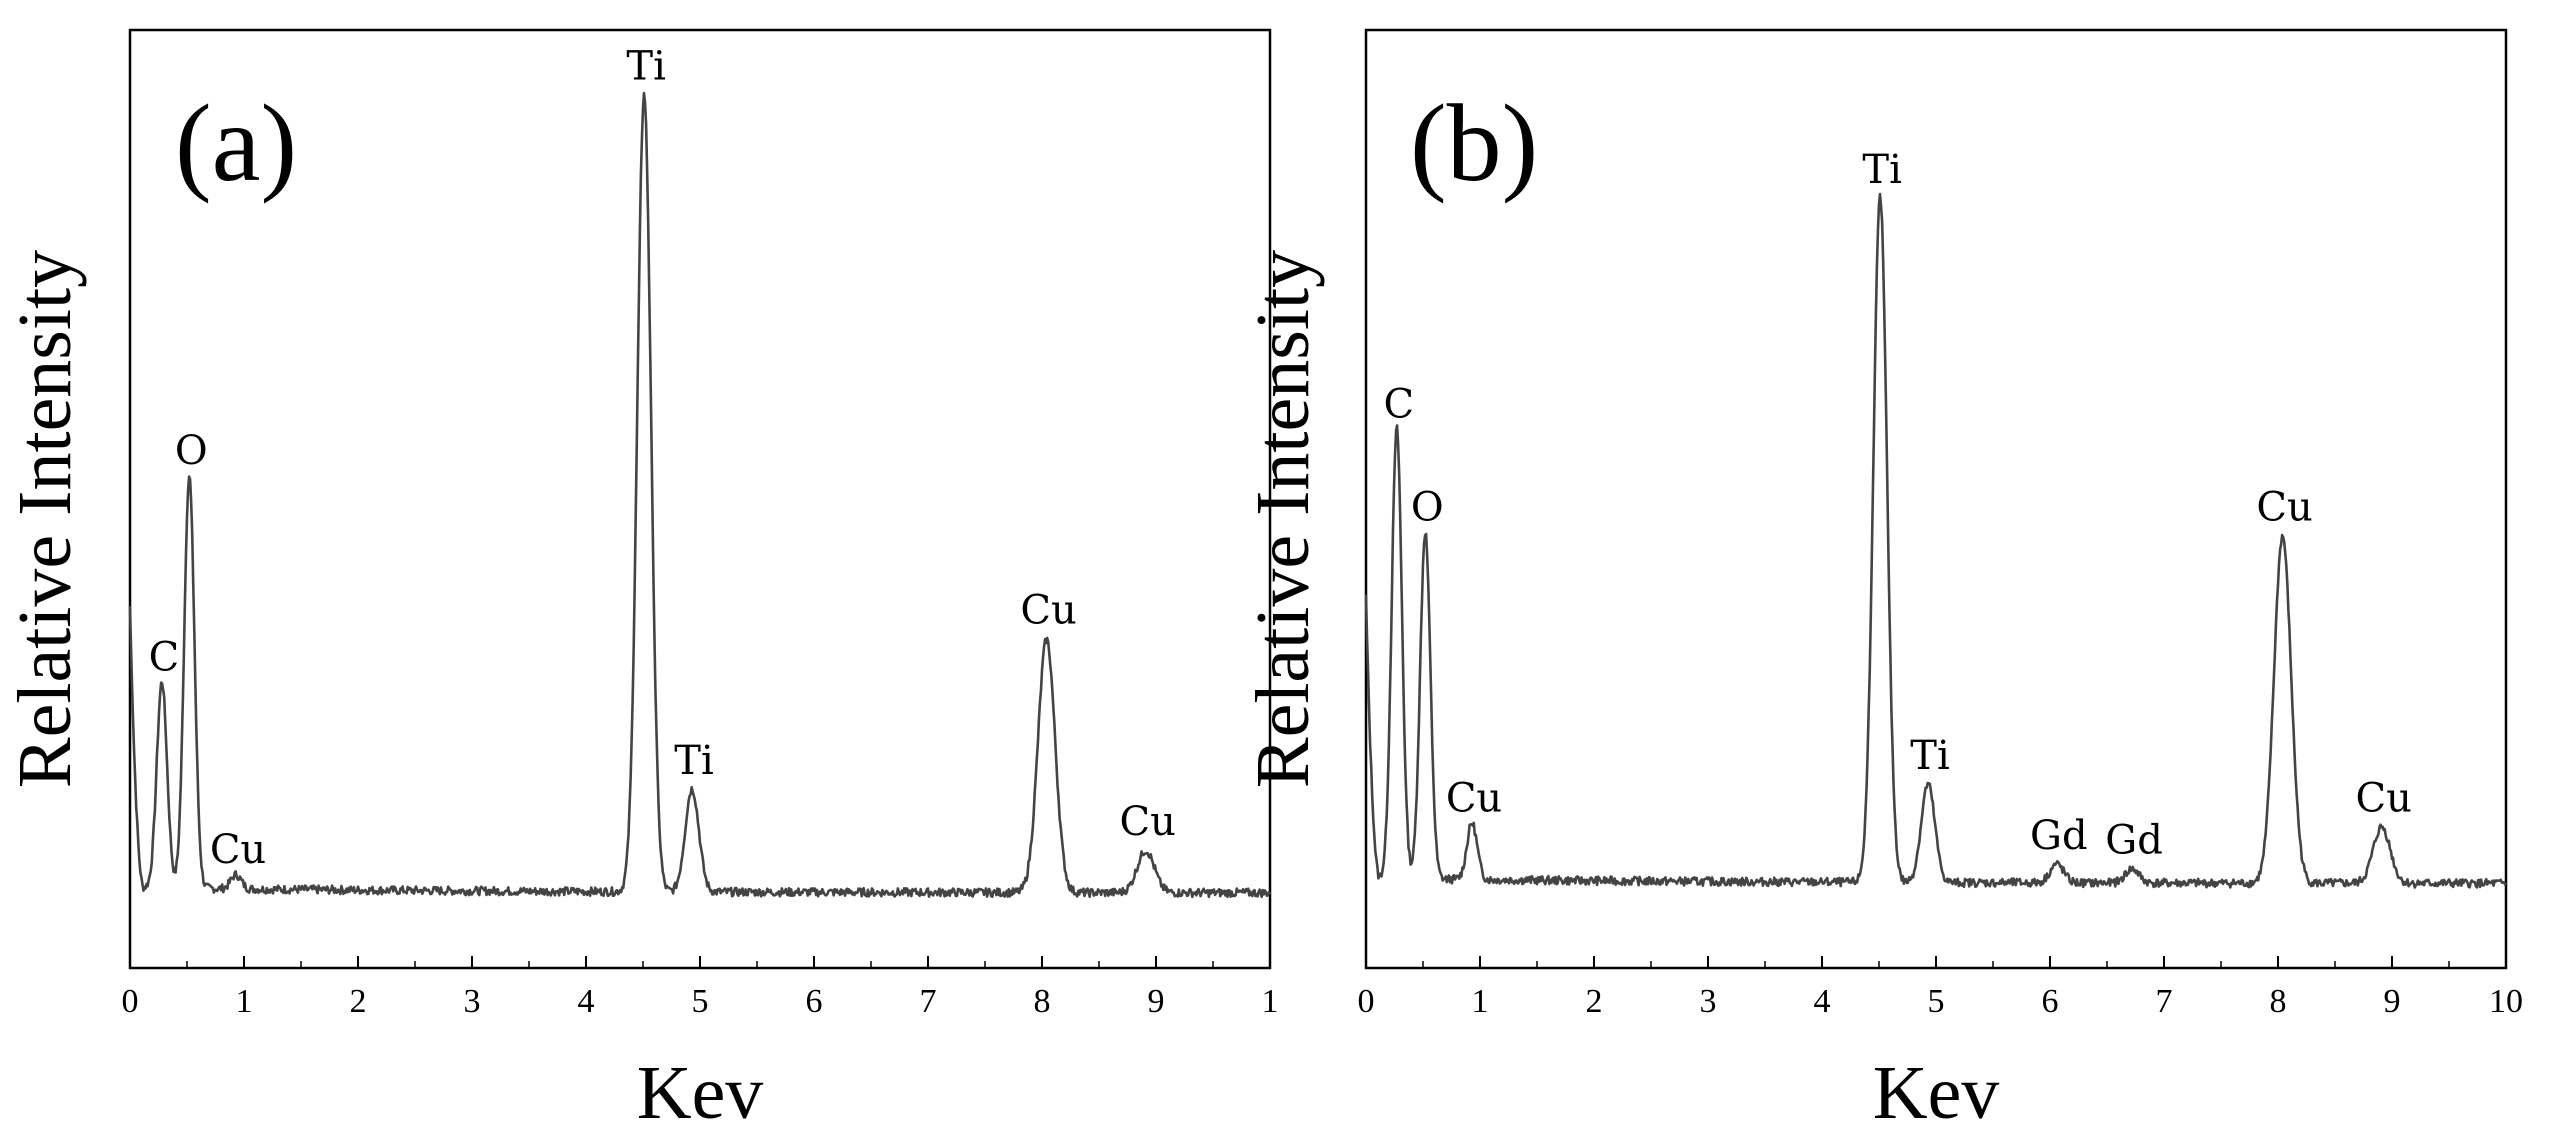 The height and width of the screenshot is (1142, 2561). Describe the element at coordinates (236, 143) in the screenshot. I see `panel-label: (a)` at that location.